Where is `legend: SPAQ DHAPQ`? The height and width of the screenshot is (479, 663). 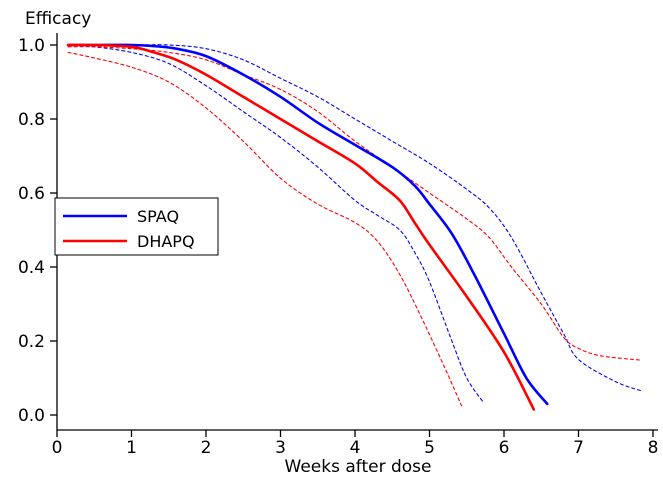 legend: SPAQ DHAPQ is located at coordinates (136, 226).